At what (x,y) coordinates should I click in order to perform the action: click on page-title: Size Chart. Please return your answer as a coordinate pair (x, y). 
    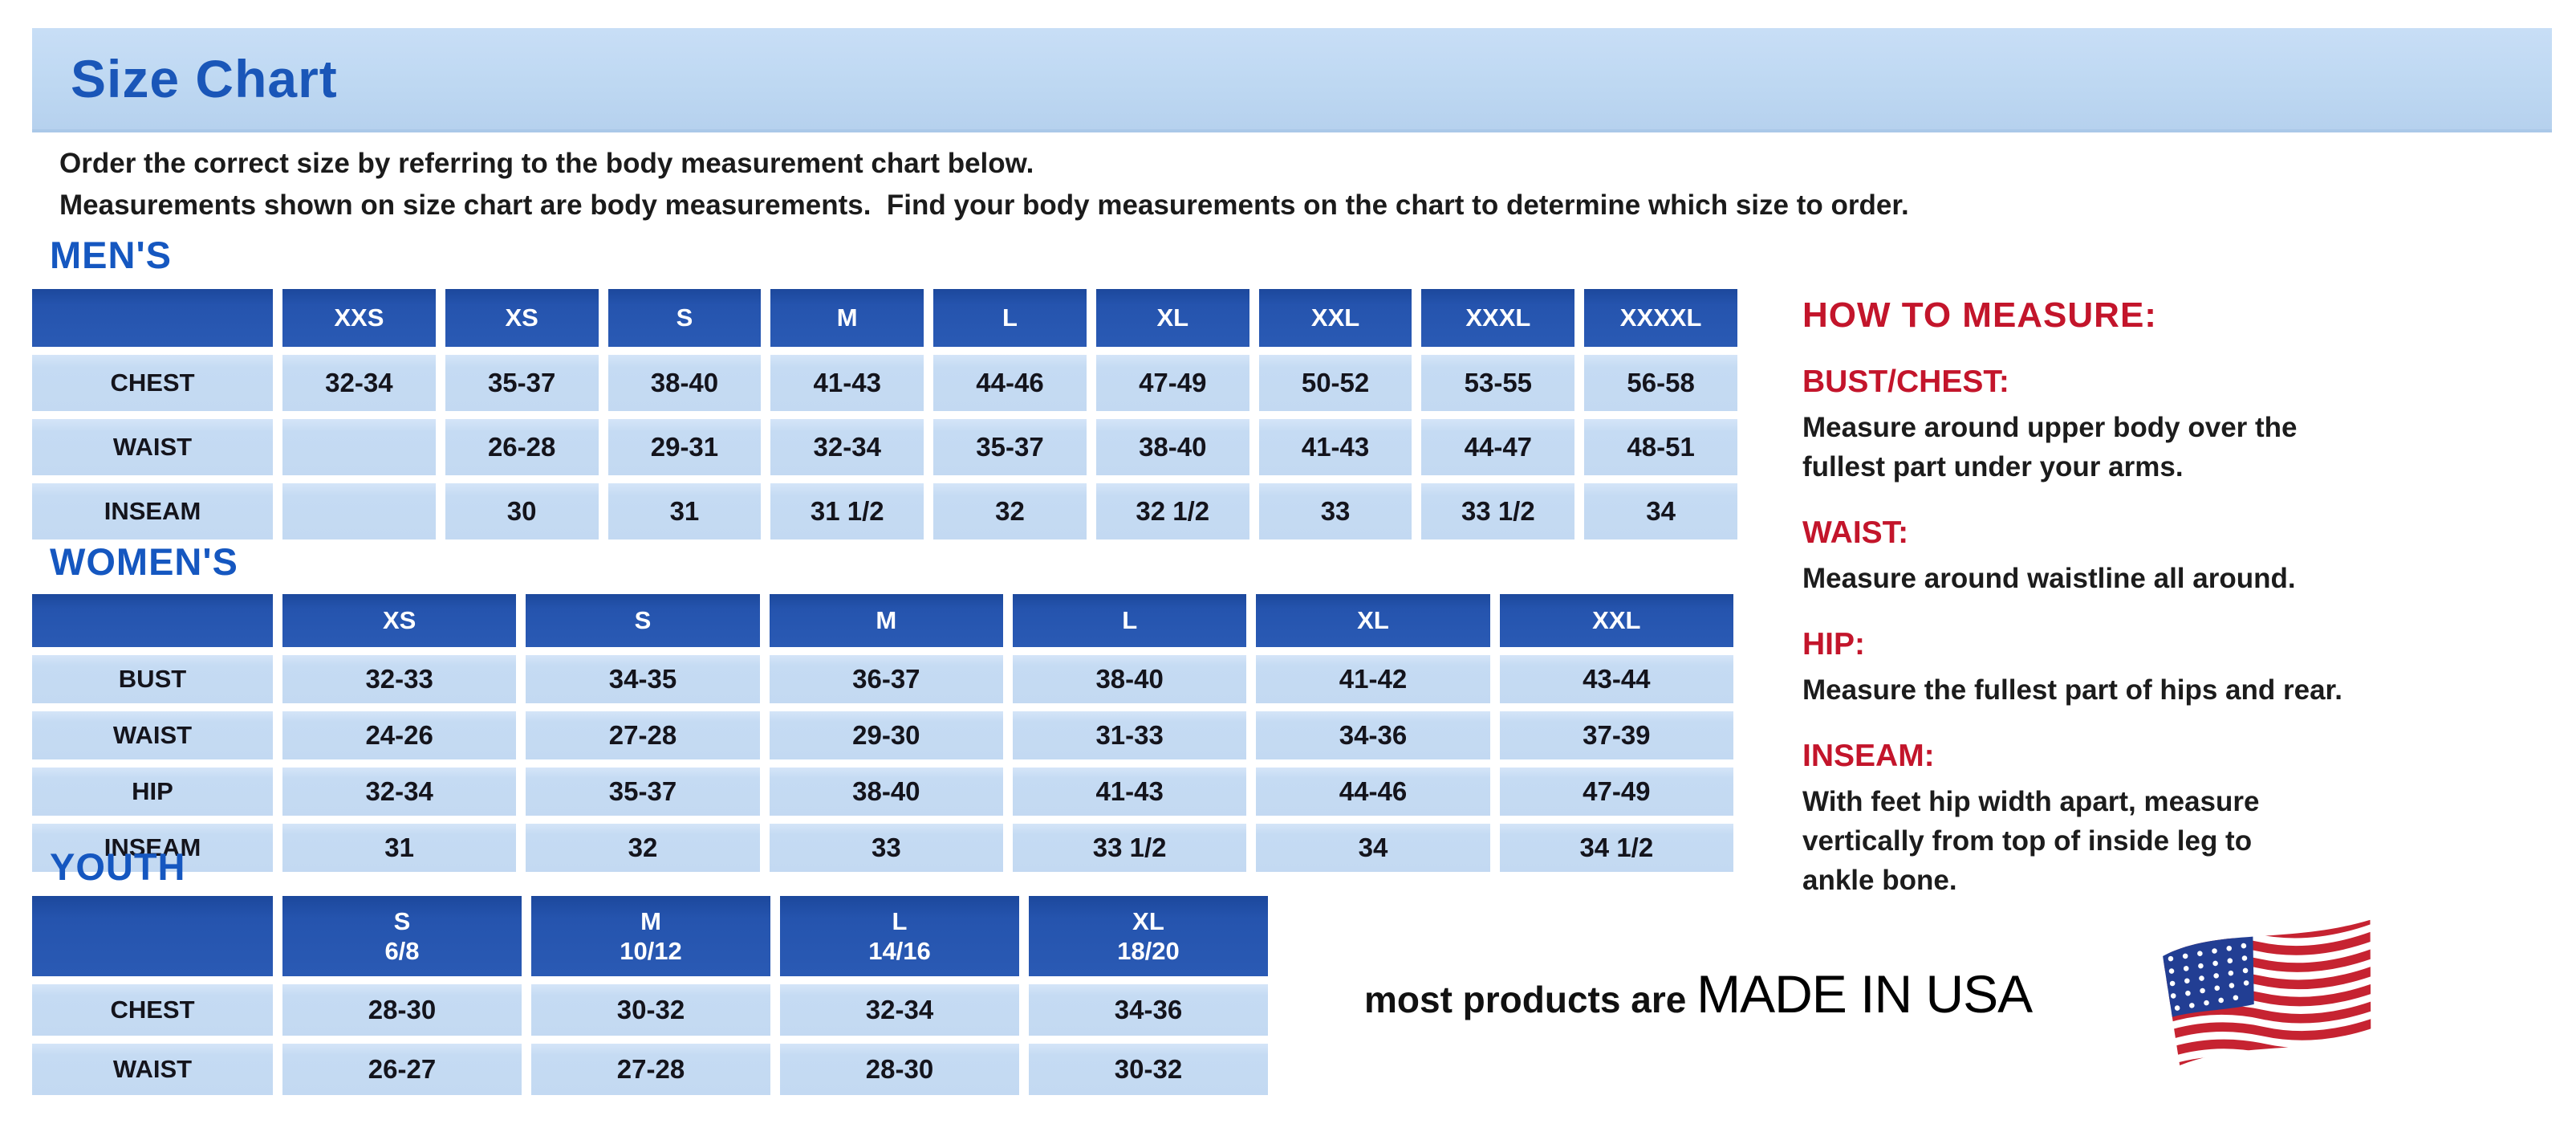
    Looking at the image, I should click on (205, 78).